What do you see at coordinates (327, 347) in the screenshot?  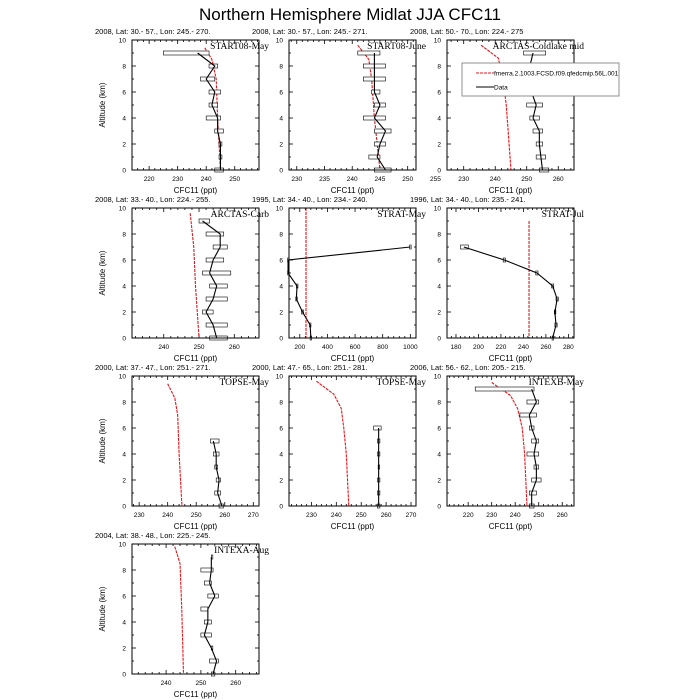 I see `x-tick-label: 400` at bounding box center [327, 347].